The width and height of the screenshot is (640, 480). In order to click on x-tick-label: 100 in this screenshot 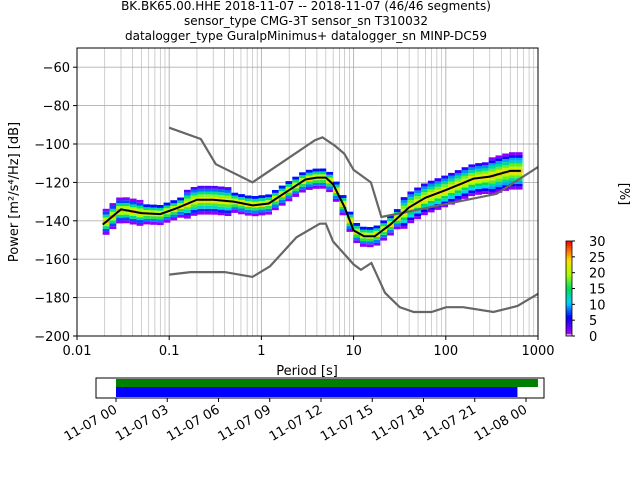, I will do `click(445, 351)`.